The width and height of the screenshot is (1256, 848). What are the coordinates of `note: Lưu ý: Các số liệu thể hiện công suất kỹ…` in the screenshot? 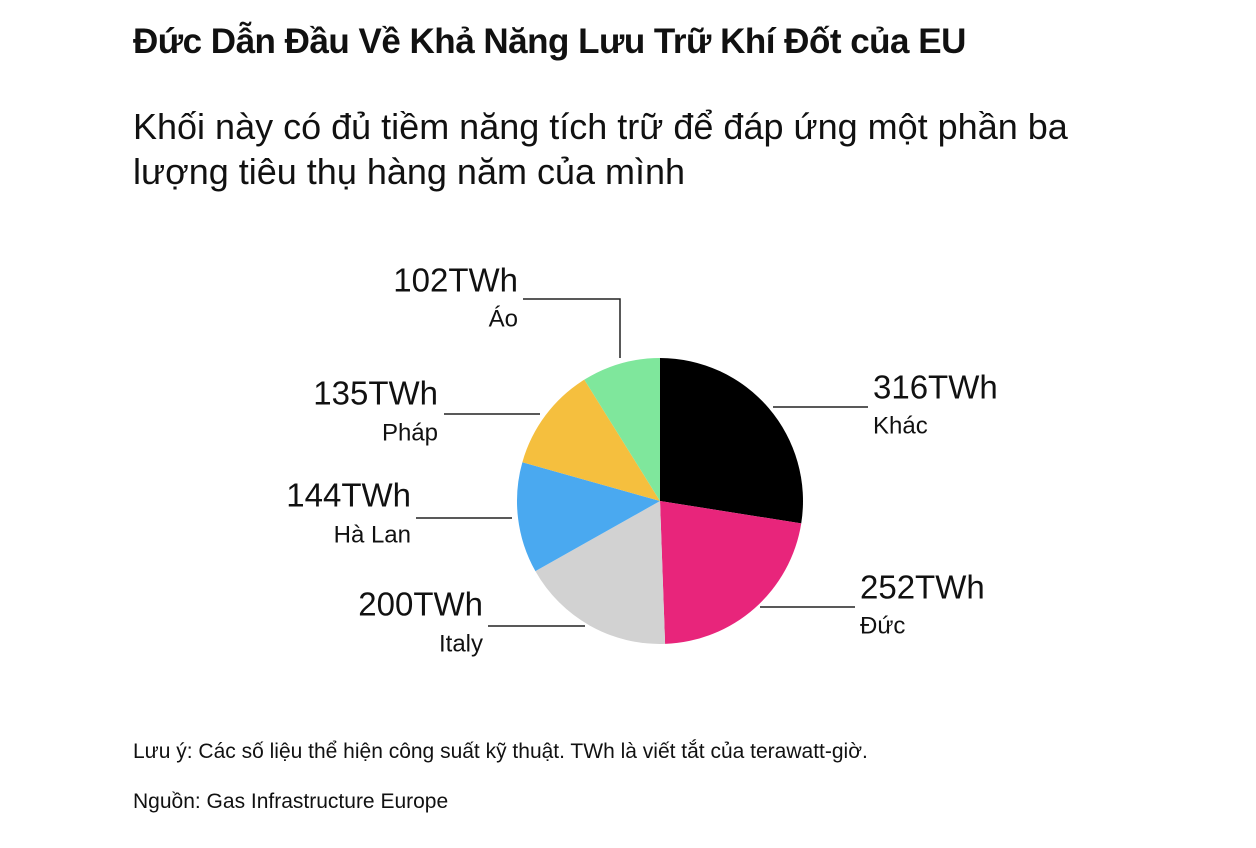 It's located at (500, 751).